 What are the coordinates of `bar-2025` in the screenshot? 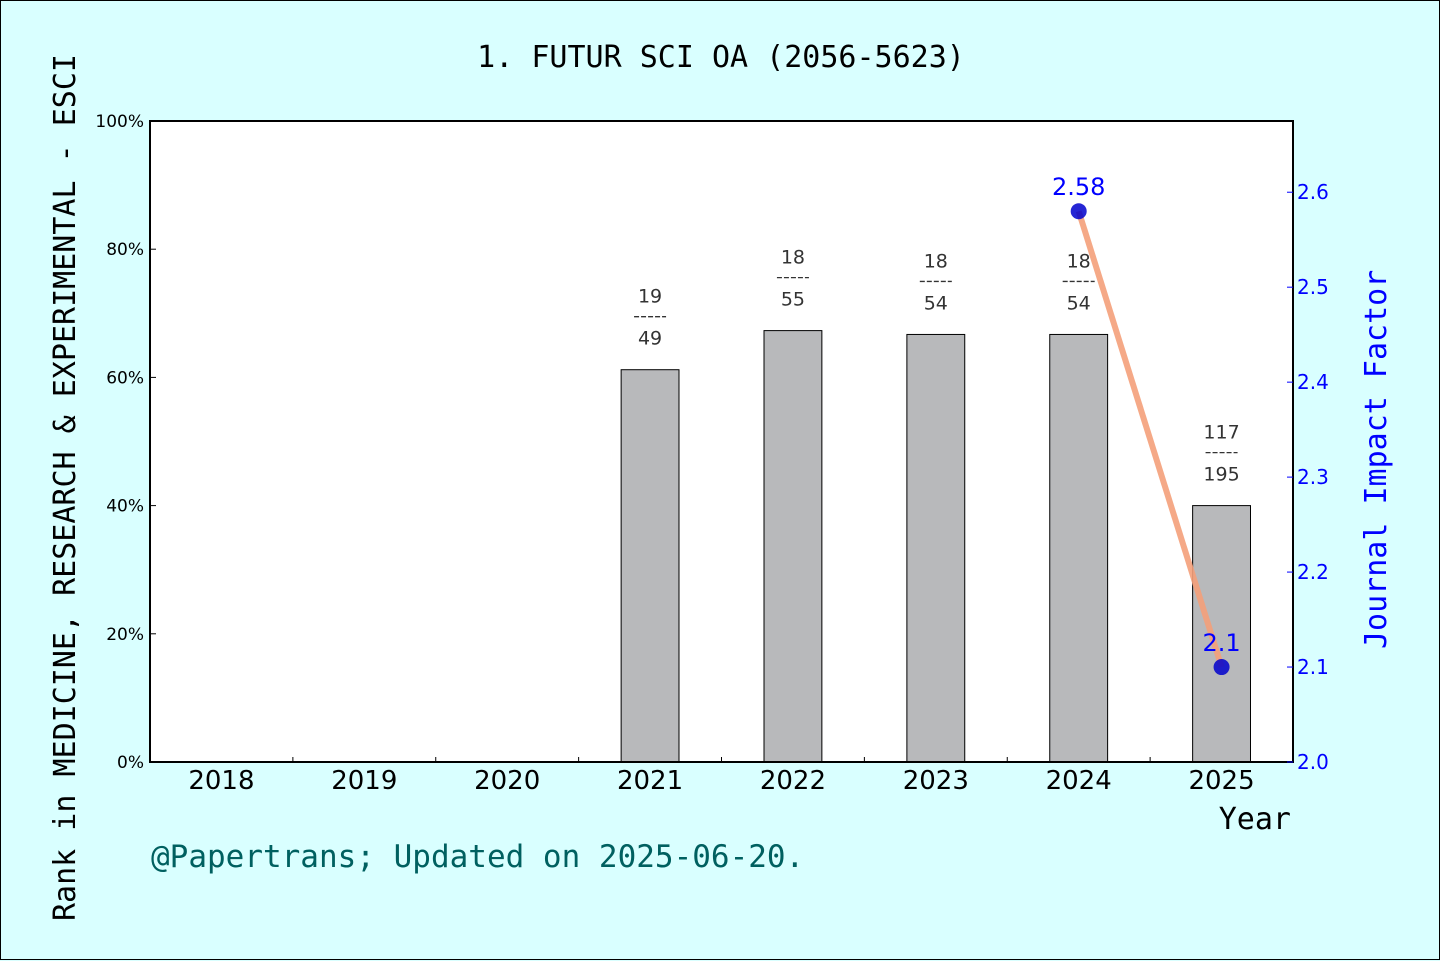 It's located at (1221, 634).